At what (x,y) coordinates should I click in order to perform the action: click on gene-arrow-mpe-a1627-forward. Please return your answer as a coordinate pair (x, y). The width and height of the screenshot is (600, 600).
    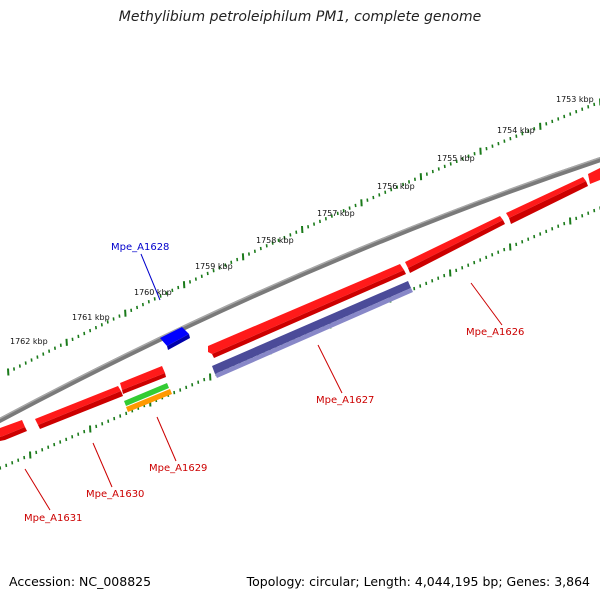
    Looking at the image, I should click on (306, 309).